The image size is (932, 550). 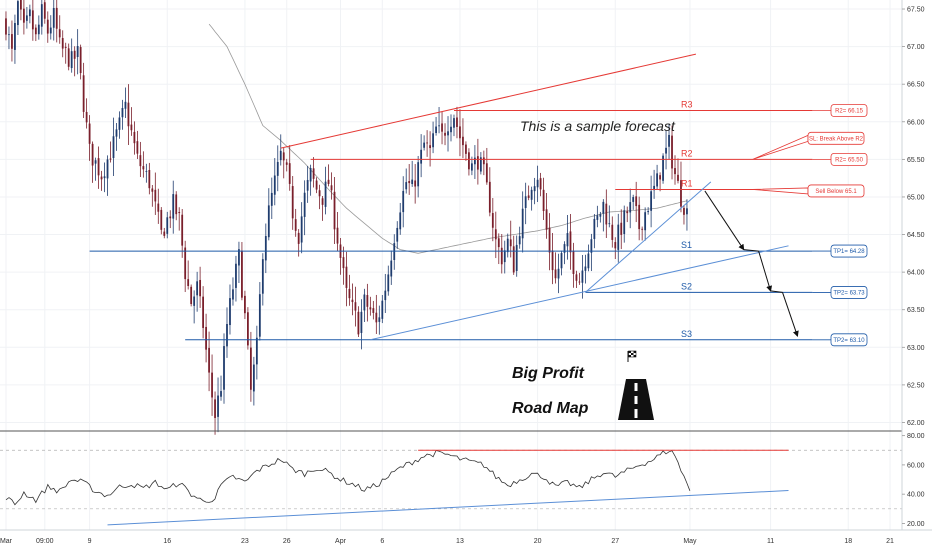 I want to click on y-tick-label: 66.00, so click(x=916, y=122).